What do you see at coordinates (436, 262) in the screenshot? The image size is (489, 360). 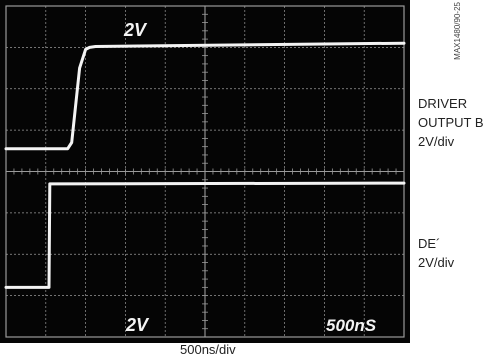 I see `channel2-scale: 2V/div` at bounding box center [436, 262].